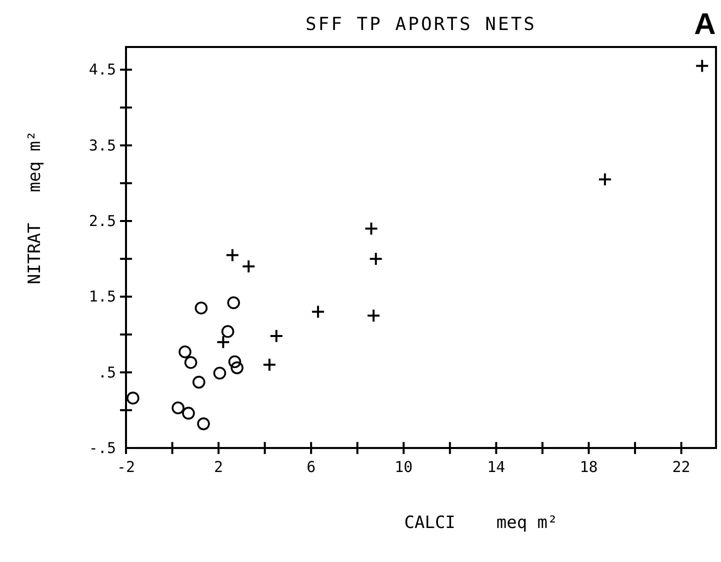 This screenshot has height=562, width=721. Describe the element at coordinates (403, 467) in the screenshot. I see `x-tick-label: 10` at that location.